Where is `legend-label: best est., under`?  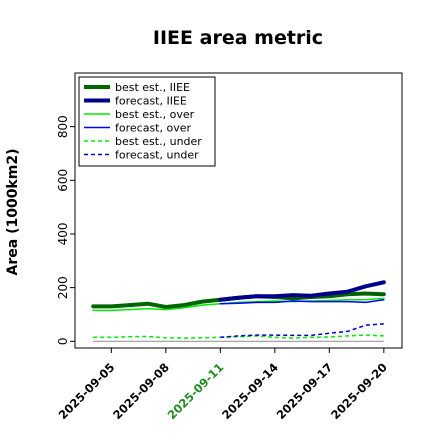
legend-label: best est., under is located at coordinates (158, 141).